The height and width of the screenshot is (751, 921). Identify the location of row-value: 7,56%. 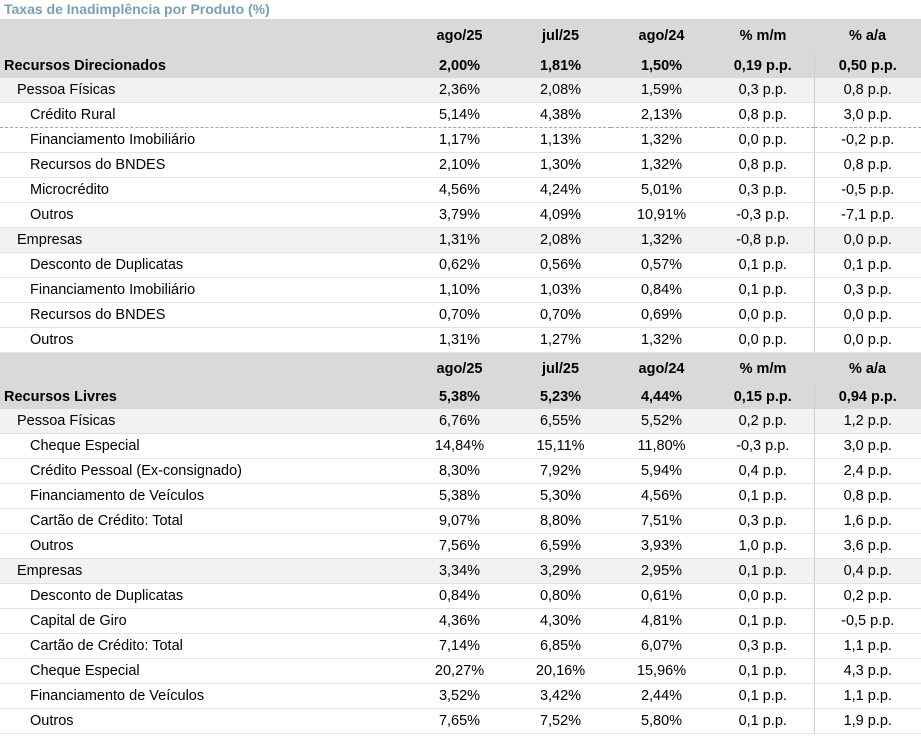
(459, 546).